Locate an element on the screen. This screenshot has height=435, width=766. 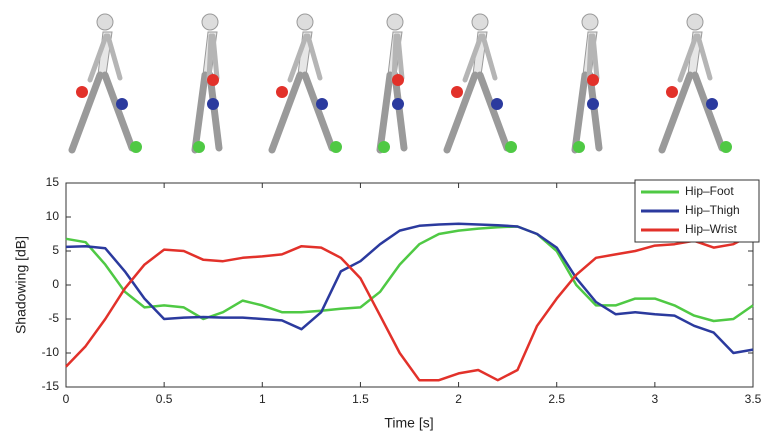
x-tick-label: 0.5 is located at coordinates (164, 399).